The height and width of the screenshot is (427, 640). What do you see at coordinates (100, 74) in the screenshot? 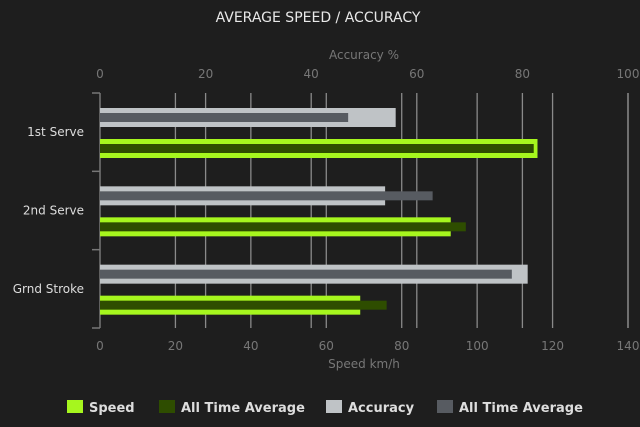
I see `accuracy-tick-label: 0` at bounding box center [100, 74].